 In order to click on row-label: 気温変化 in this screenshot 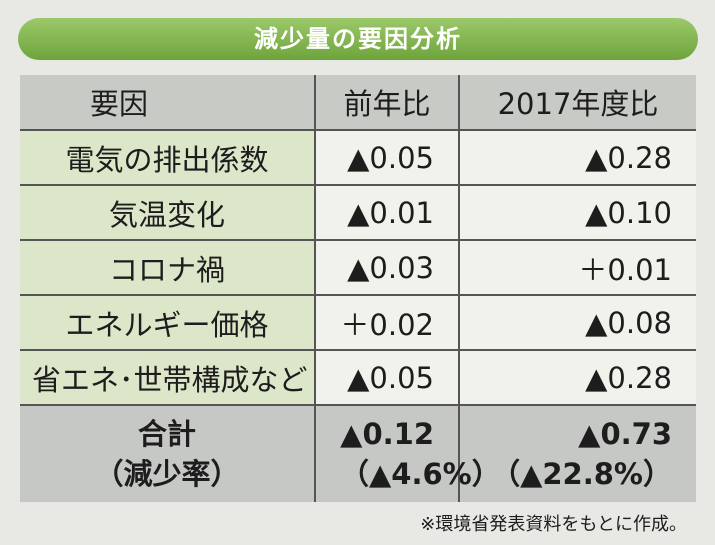, I will do `click(167, 213)`.